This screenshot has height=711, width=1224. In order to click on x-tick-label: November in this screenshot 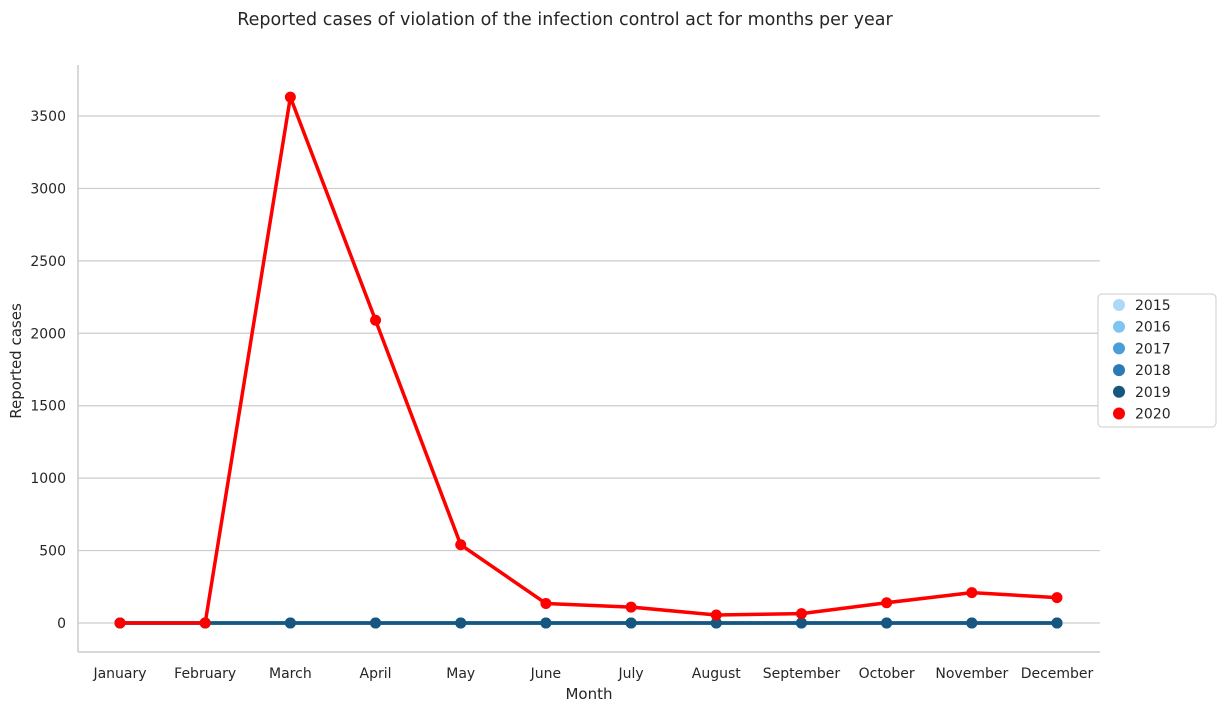, I will do `click(971, 674)`.